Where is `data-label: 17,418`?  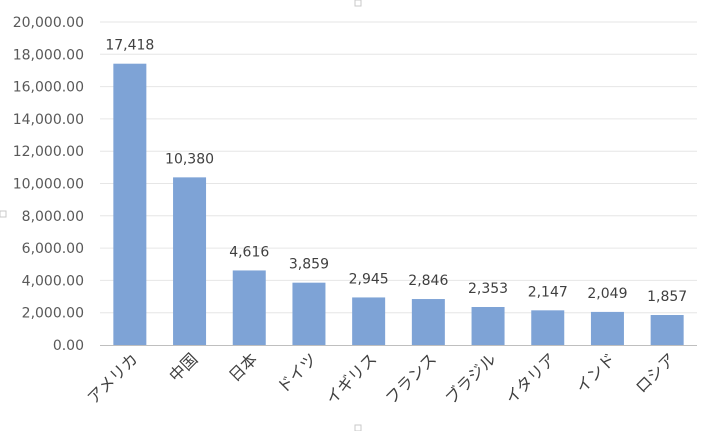 data-label: 17,418 is located at coordinates (129, 46).